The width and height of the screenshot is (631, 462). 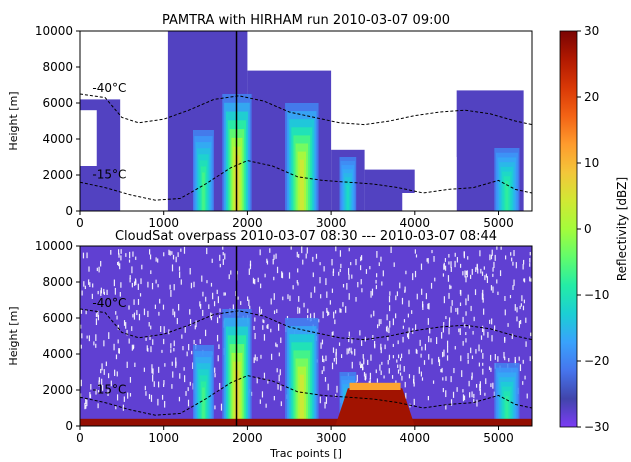 I want to click on colorbar-tick-label: 20, so click(x=591, y=97).